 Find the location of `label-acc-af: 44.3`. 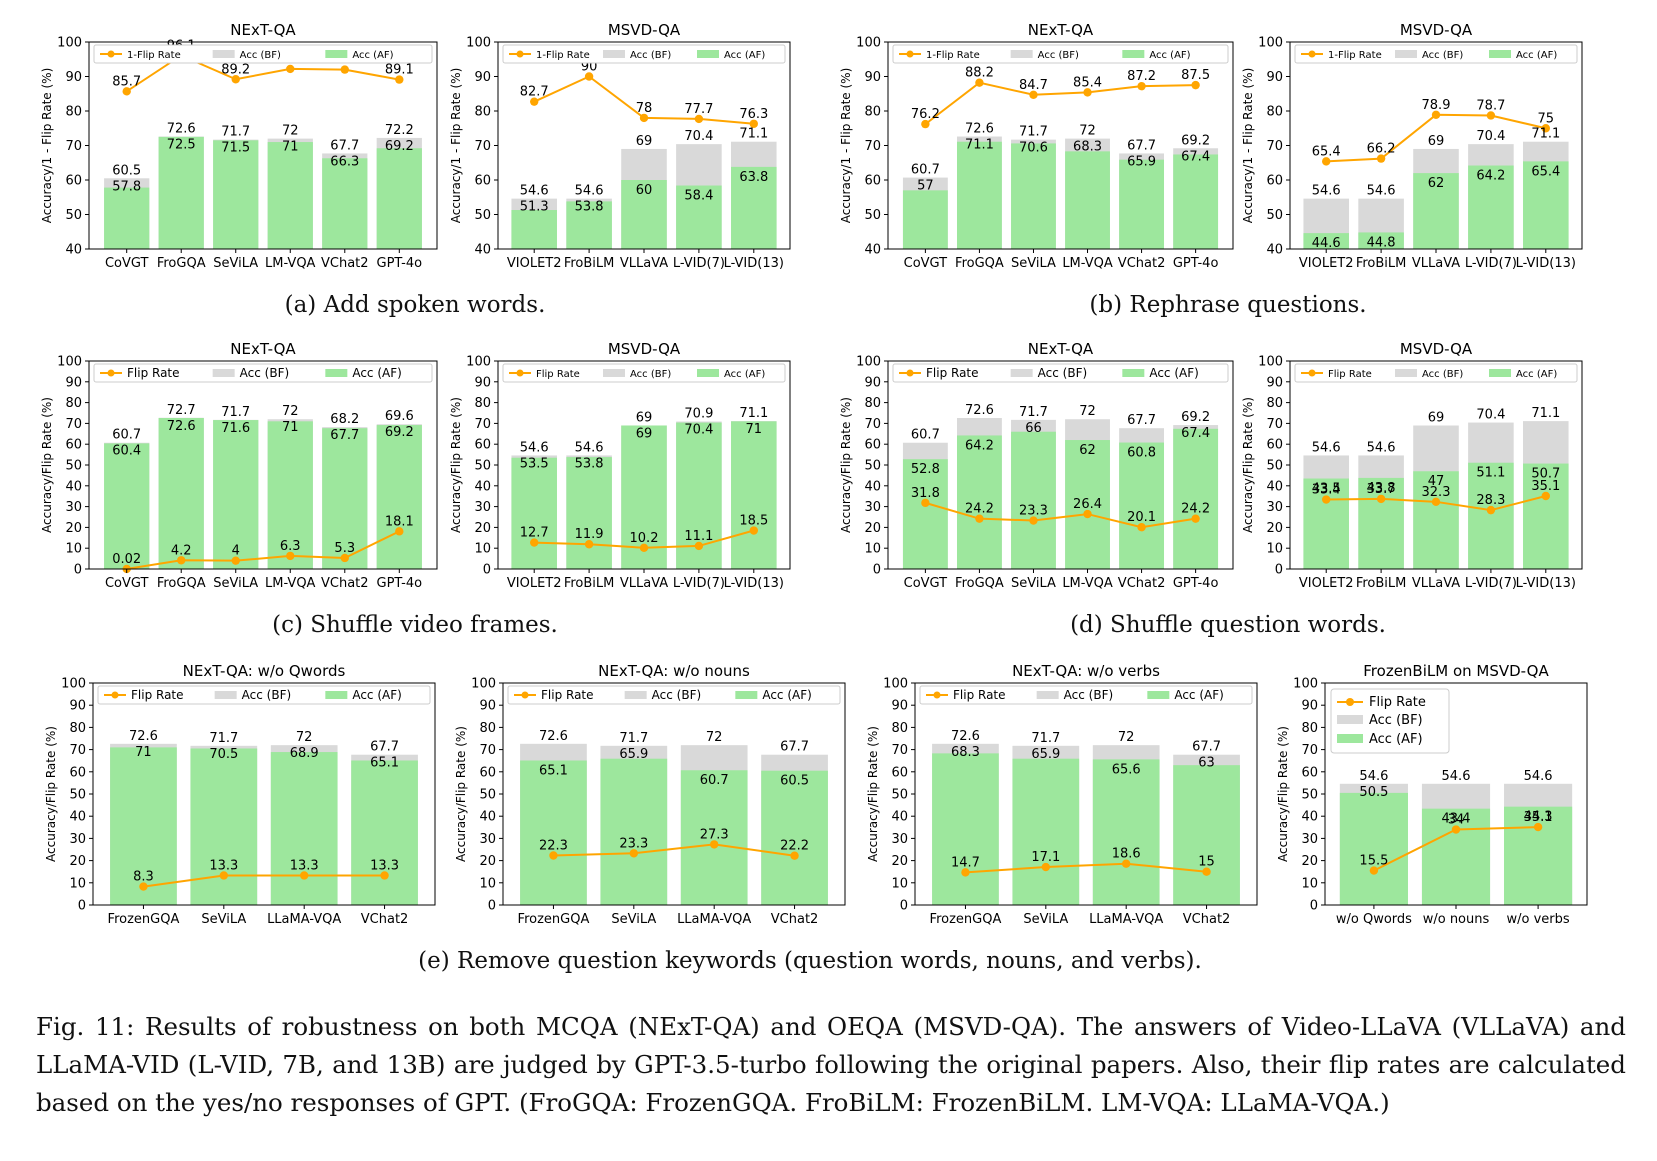

label-acc-af: 44.3 is located at coordinates (1538, 817).